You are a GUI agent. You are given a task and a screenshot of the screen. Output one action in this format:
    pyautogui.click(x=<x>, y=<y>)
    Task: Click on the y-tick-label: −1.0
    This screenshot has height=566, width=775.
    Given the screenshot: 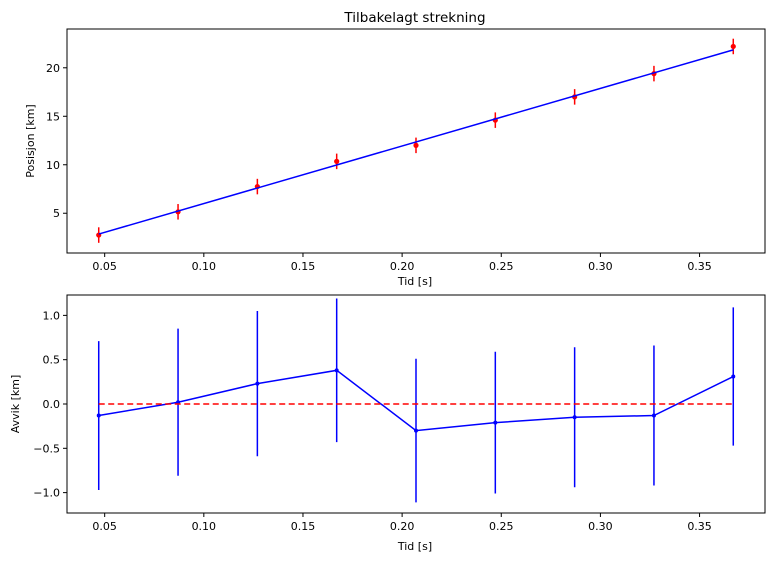 What is the action you would take?
    pyautogui.click(x=46, y=493)
    